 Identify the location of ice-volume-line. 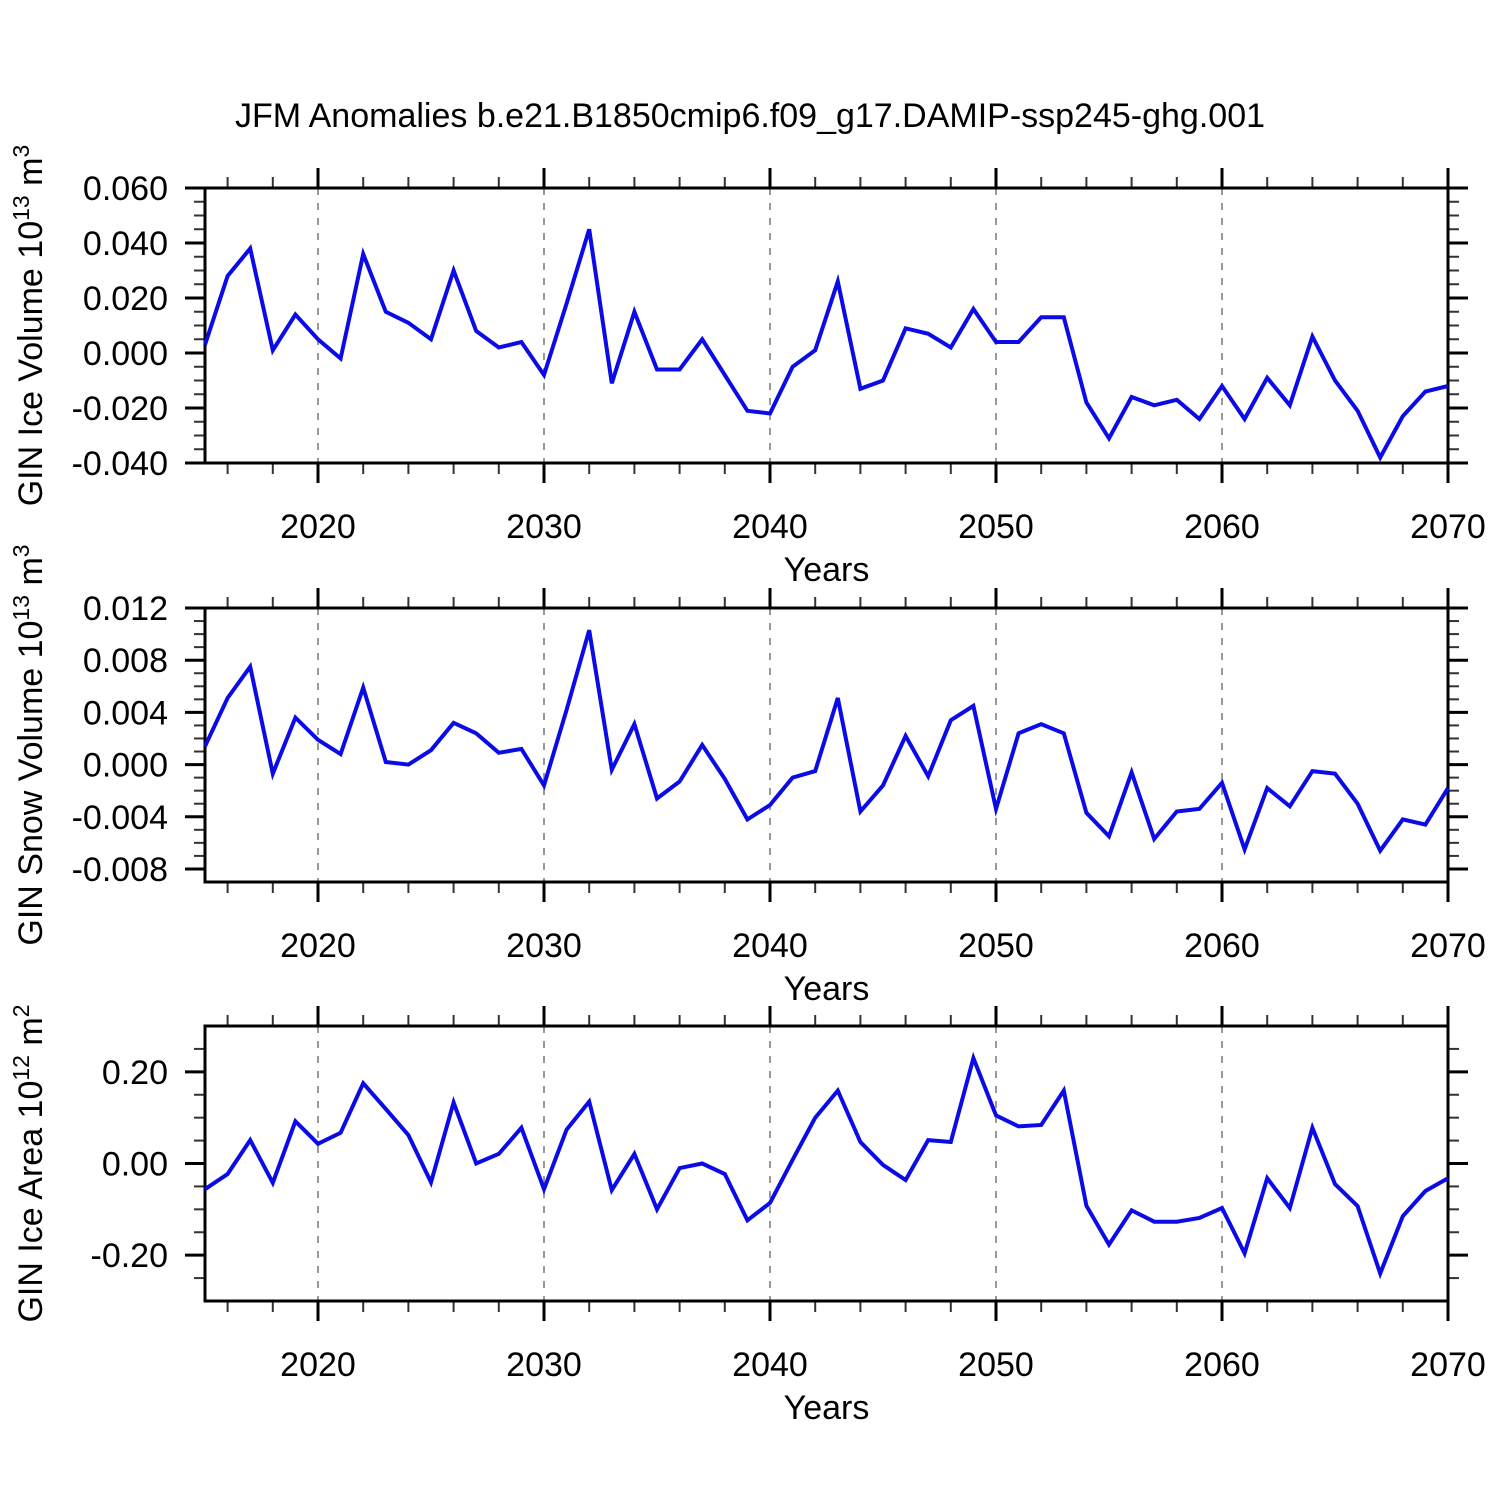
(826, 345).